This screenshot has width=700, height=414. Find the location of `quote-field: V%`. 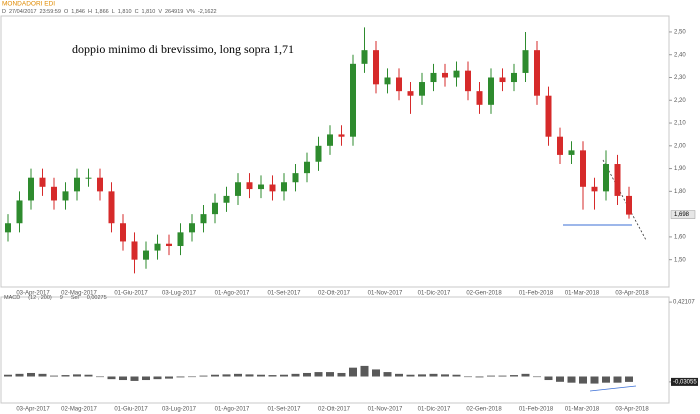

quote-field: V% is located at coordinates (190, 12).